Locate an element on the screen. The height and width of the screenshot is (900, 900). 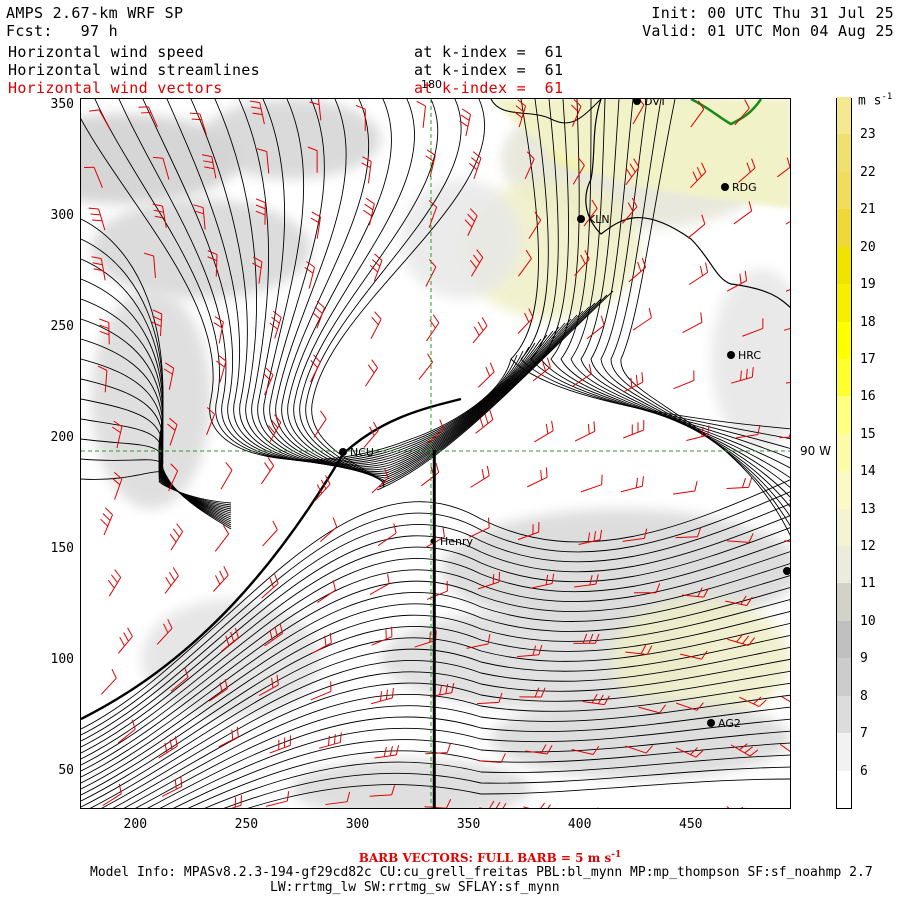
speed-shade-region is located at coordinates (411, 783).